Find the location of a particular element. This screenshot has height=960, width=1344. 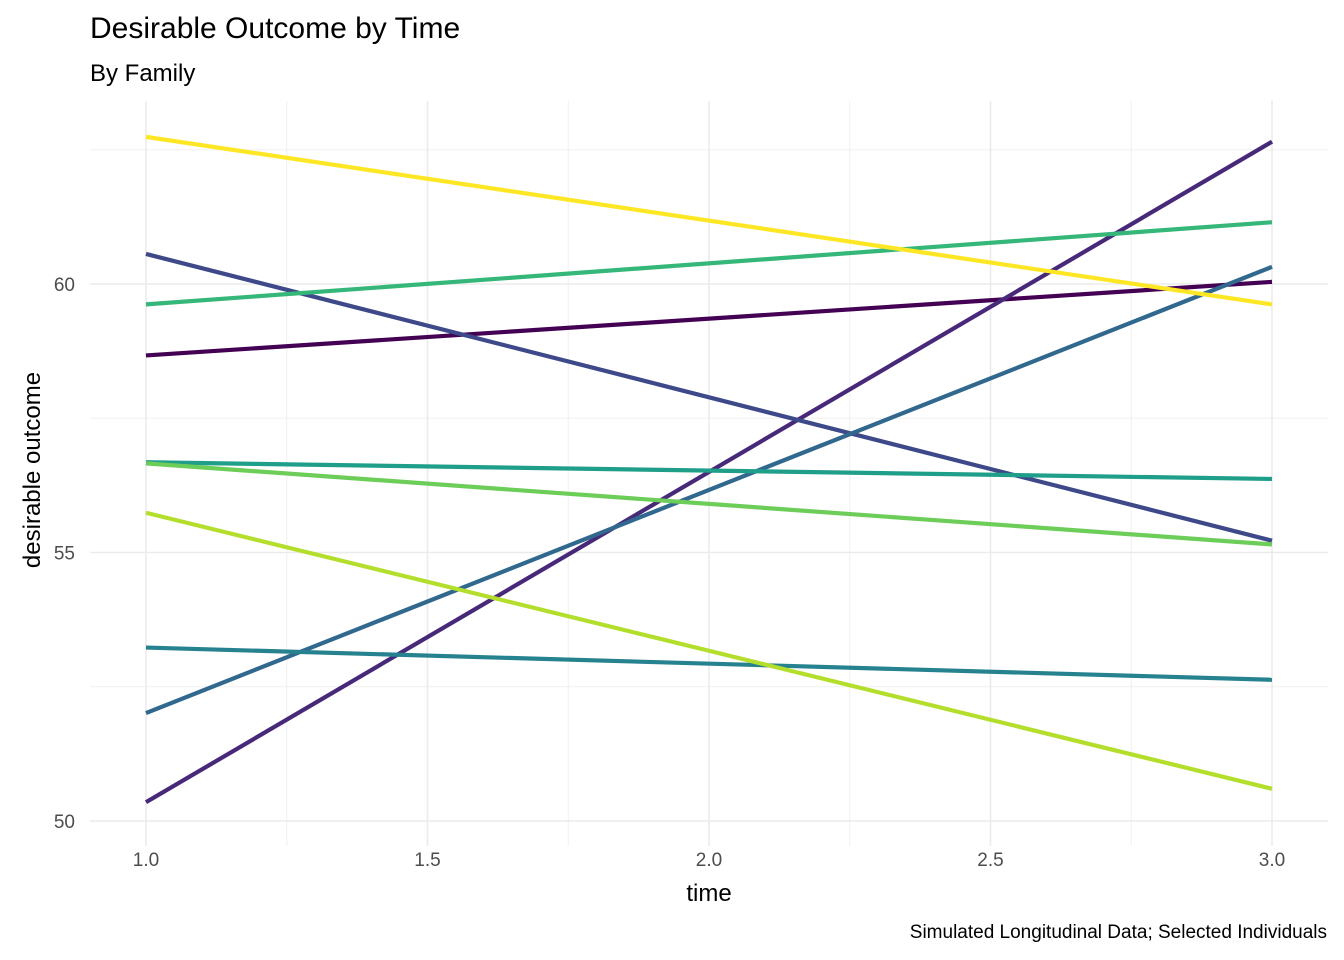

x-axis-ticks: 1.0 1.5 2.0 2.5 3.0 is located at coordinates (709, 860).